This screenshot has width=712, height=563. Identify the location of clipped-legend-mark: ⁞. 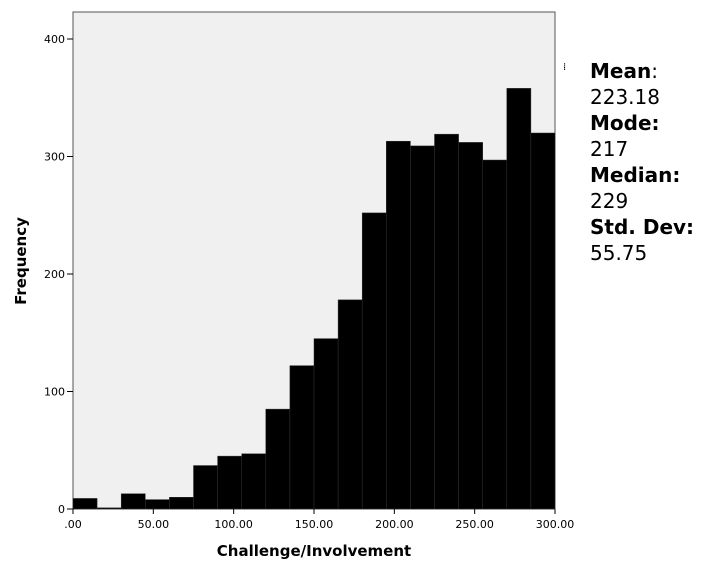
(564, 67).